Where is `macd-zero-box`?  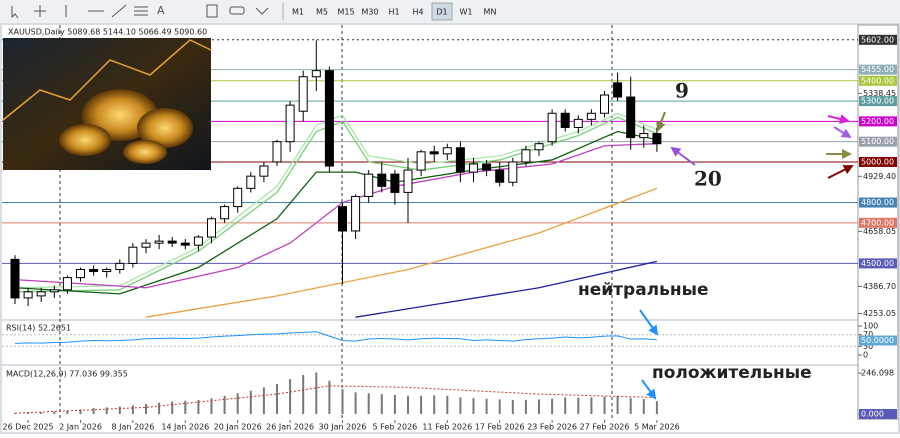
macd-zero-box is located at coordinates (878, 414).